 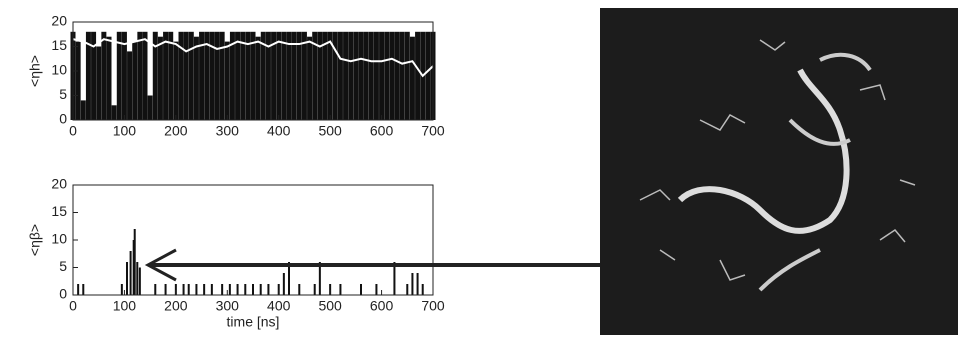 I want to click on x-tick-label: 700, so click(x=433, y=131).